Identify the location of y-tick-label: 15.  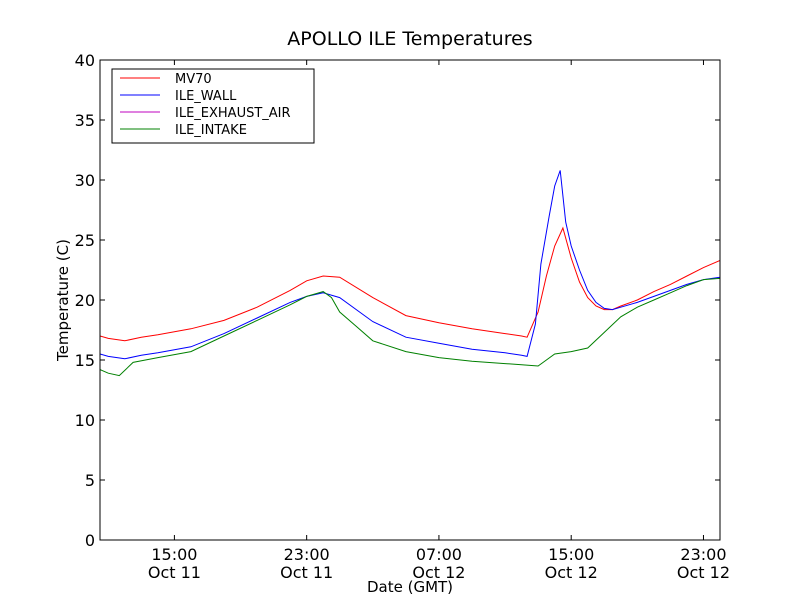
(85, 360).